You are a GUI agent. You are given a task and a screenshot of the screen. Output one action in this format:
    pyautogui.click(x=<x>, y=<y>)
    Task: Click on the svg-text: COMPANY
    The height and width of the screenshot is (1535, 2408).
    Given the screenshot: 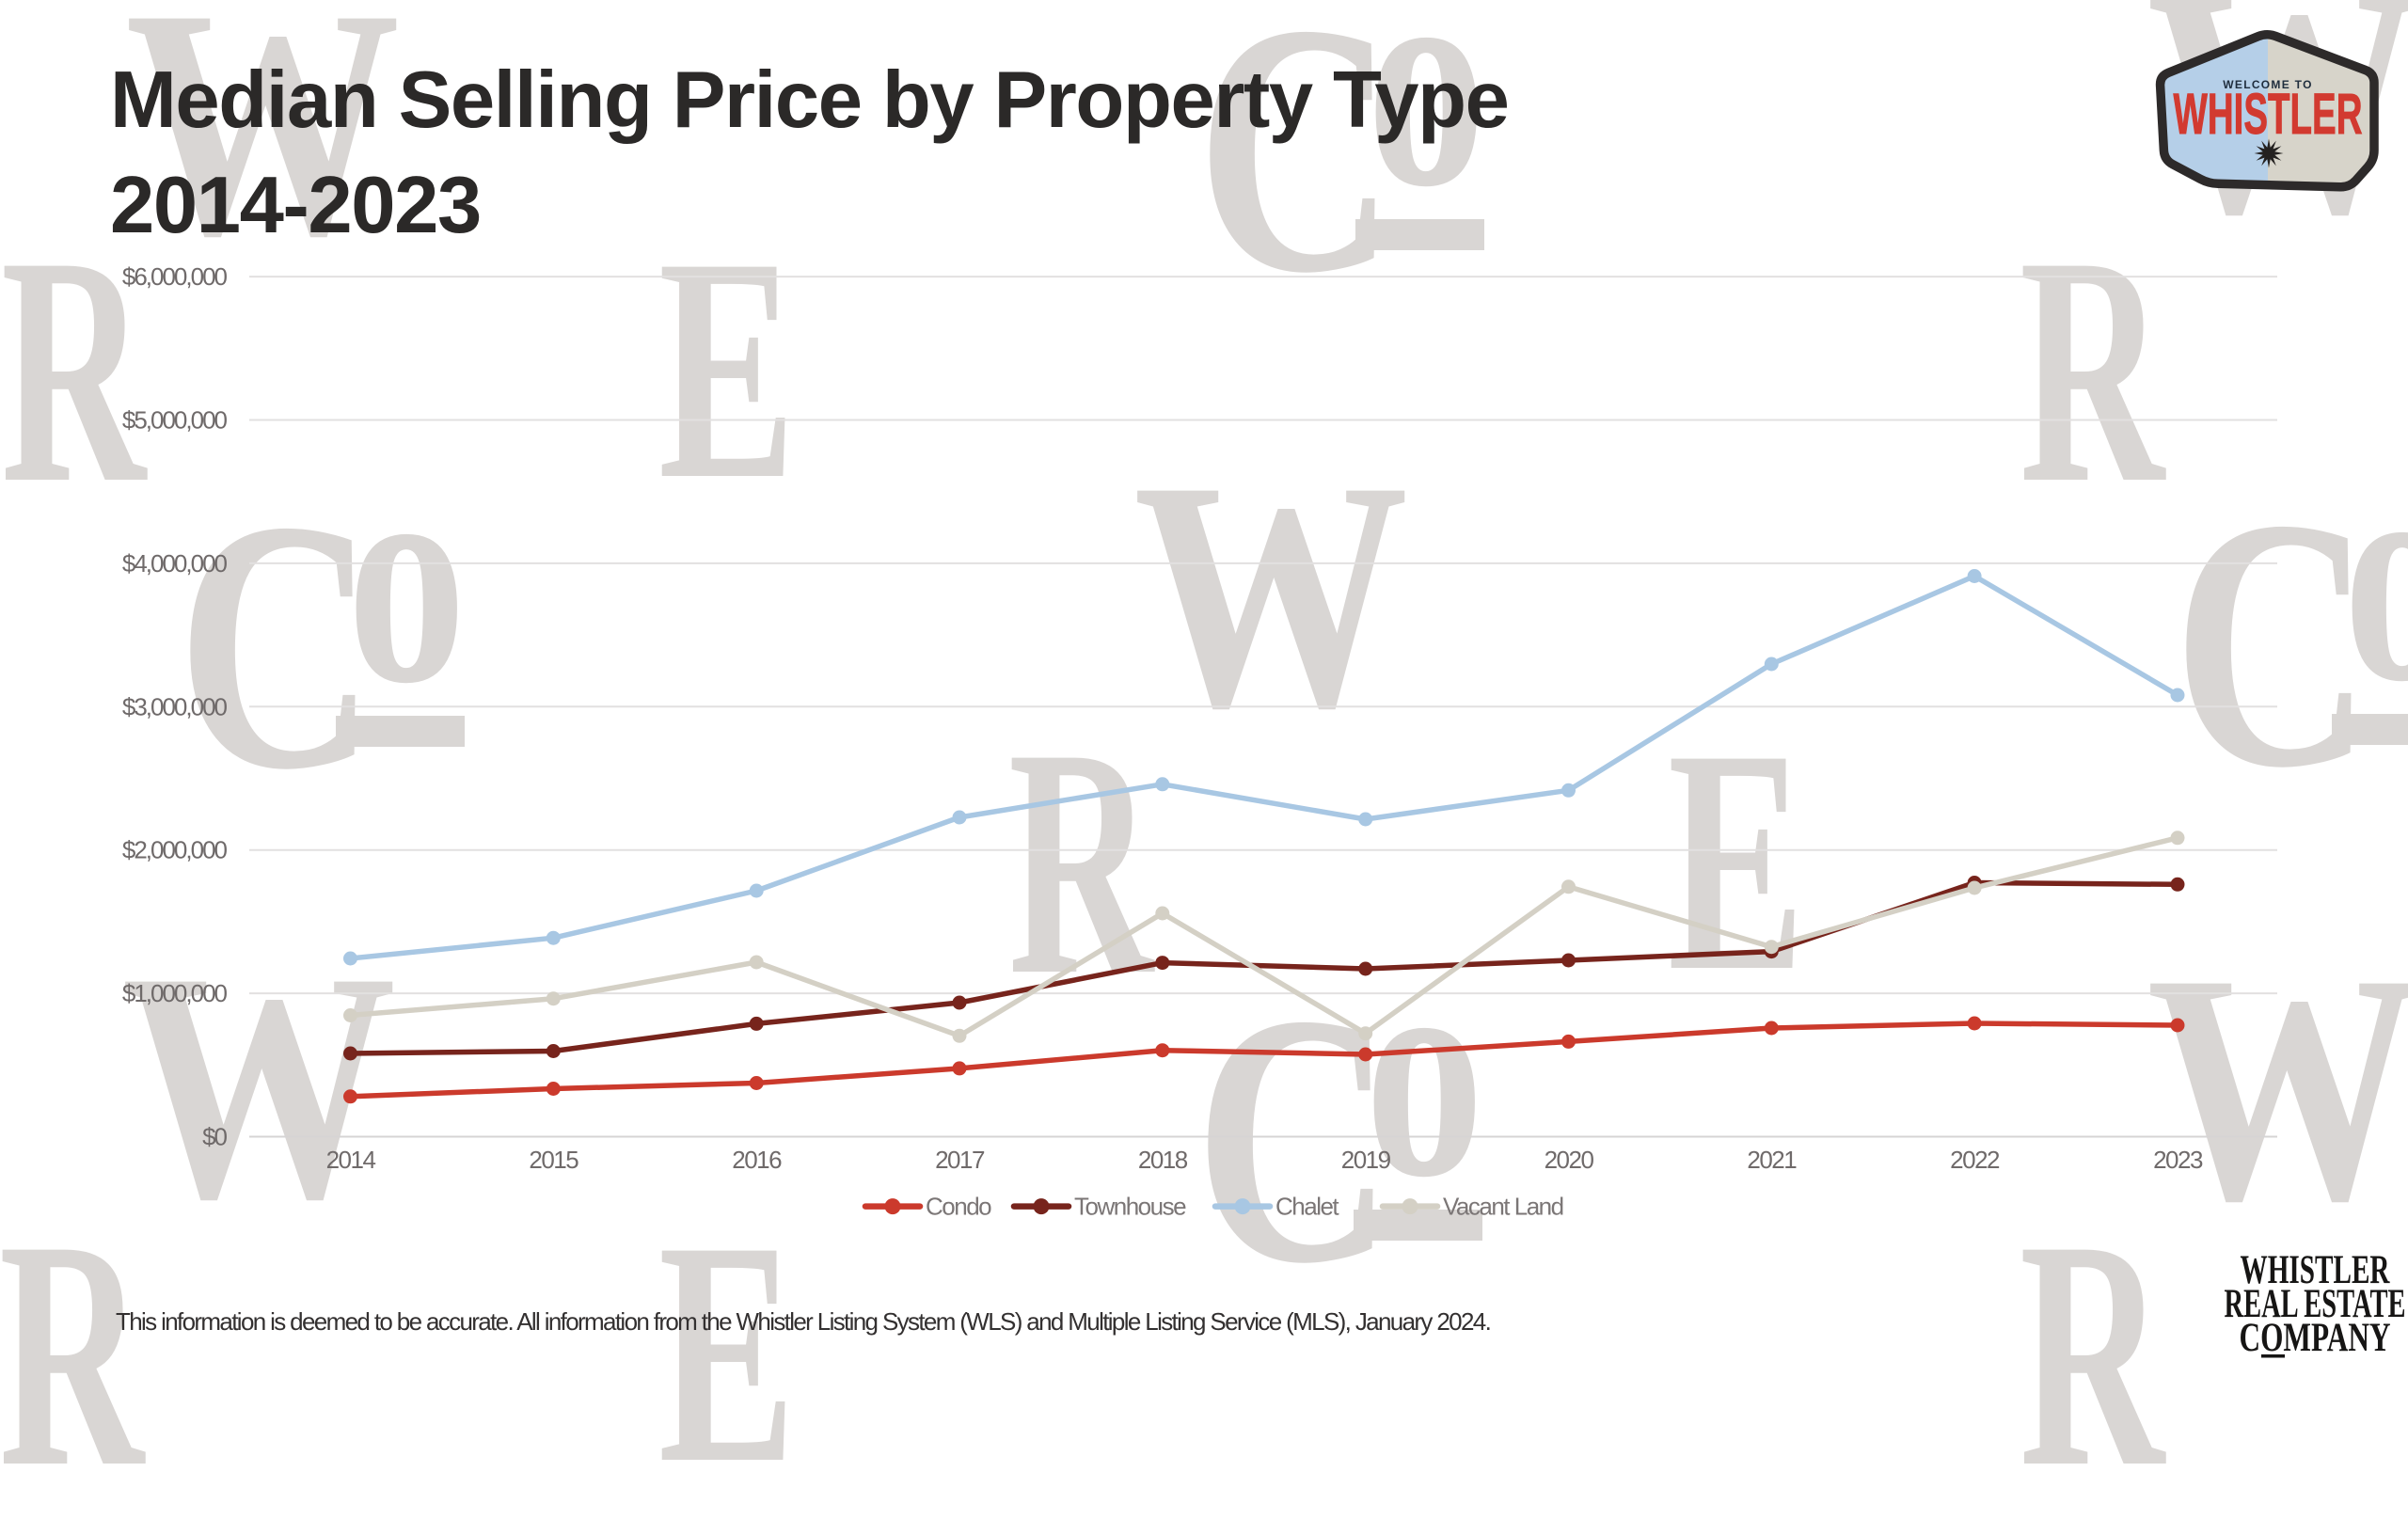 What is the action you would take?
    pyautogui.click(x=2315, y=1338)
    